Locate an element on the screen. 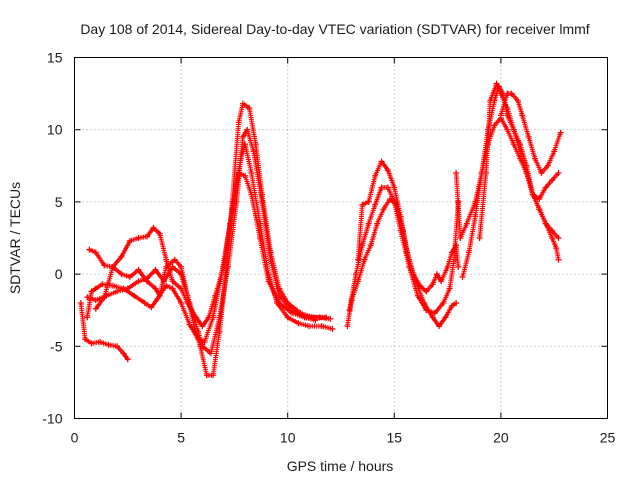 This screenshot has height=480, width=640. y-tick-label: -10 is located at coordinates (52, 419).